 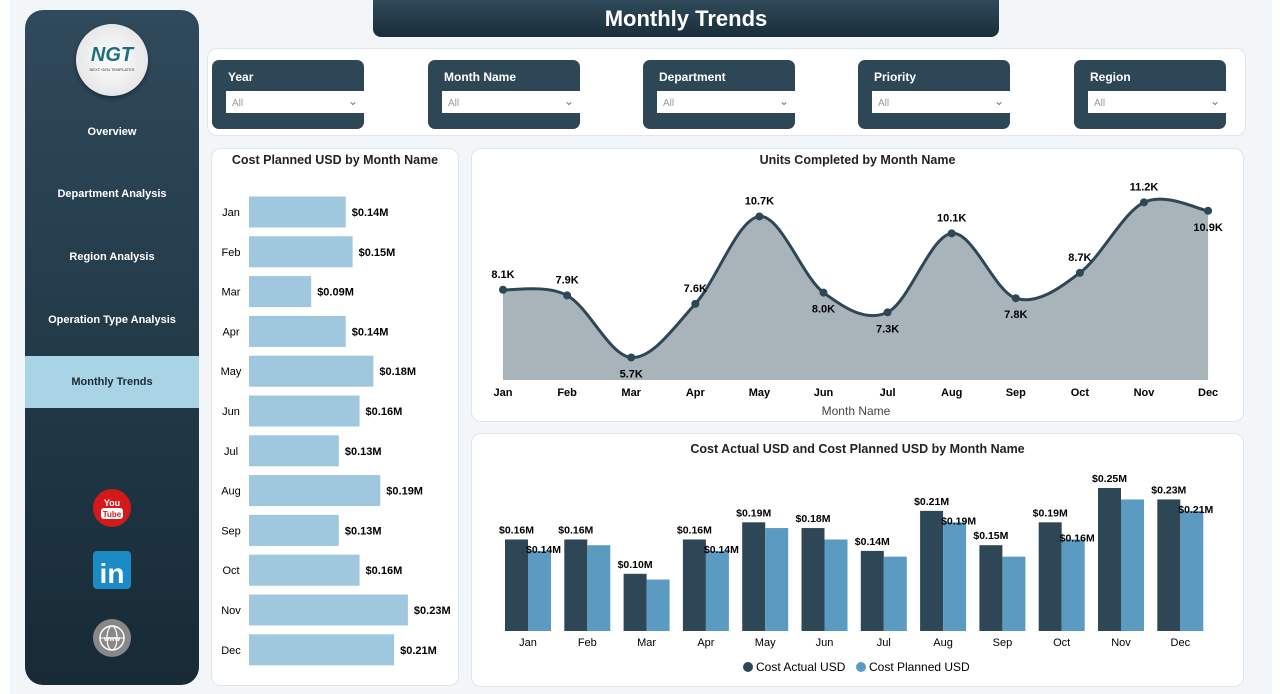 What do you see at coordinates (1079, 258) in the screenshot?
I see `data-label: 8.7K` at bounding box center [1079, 258].